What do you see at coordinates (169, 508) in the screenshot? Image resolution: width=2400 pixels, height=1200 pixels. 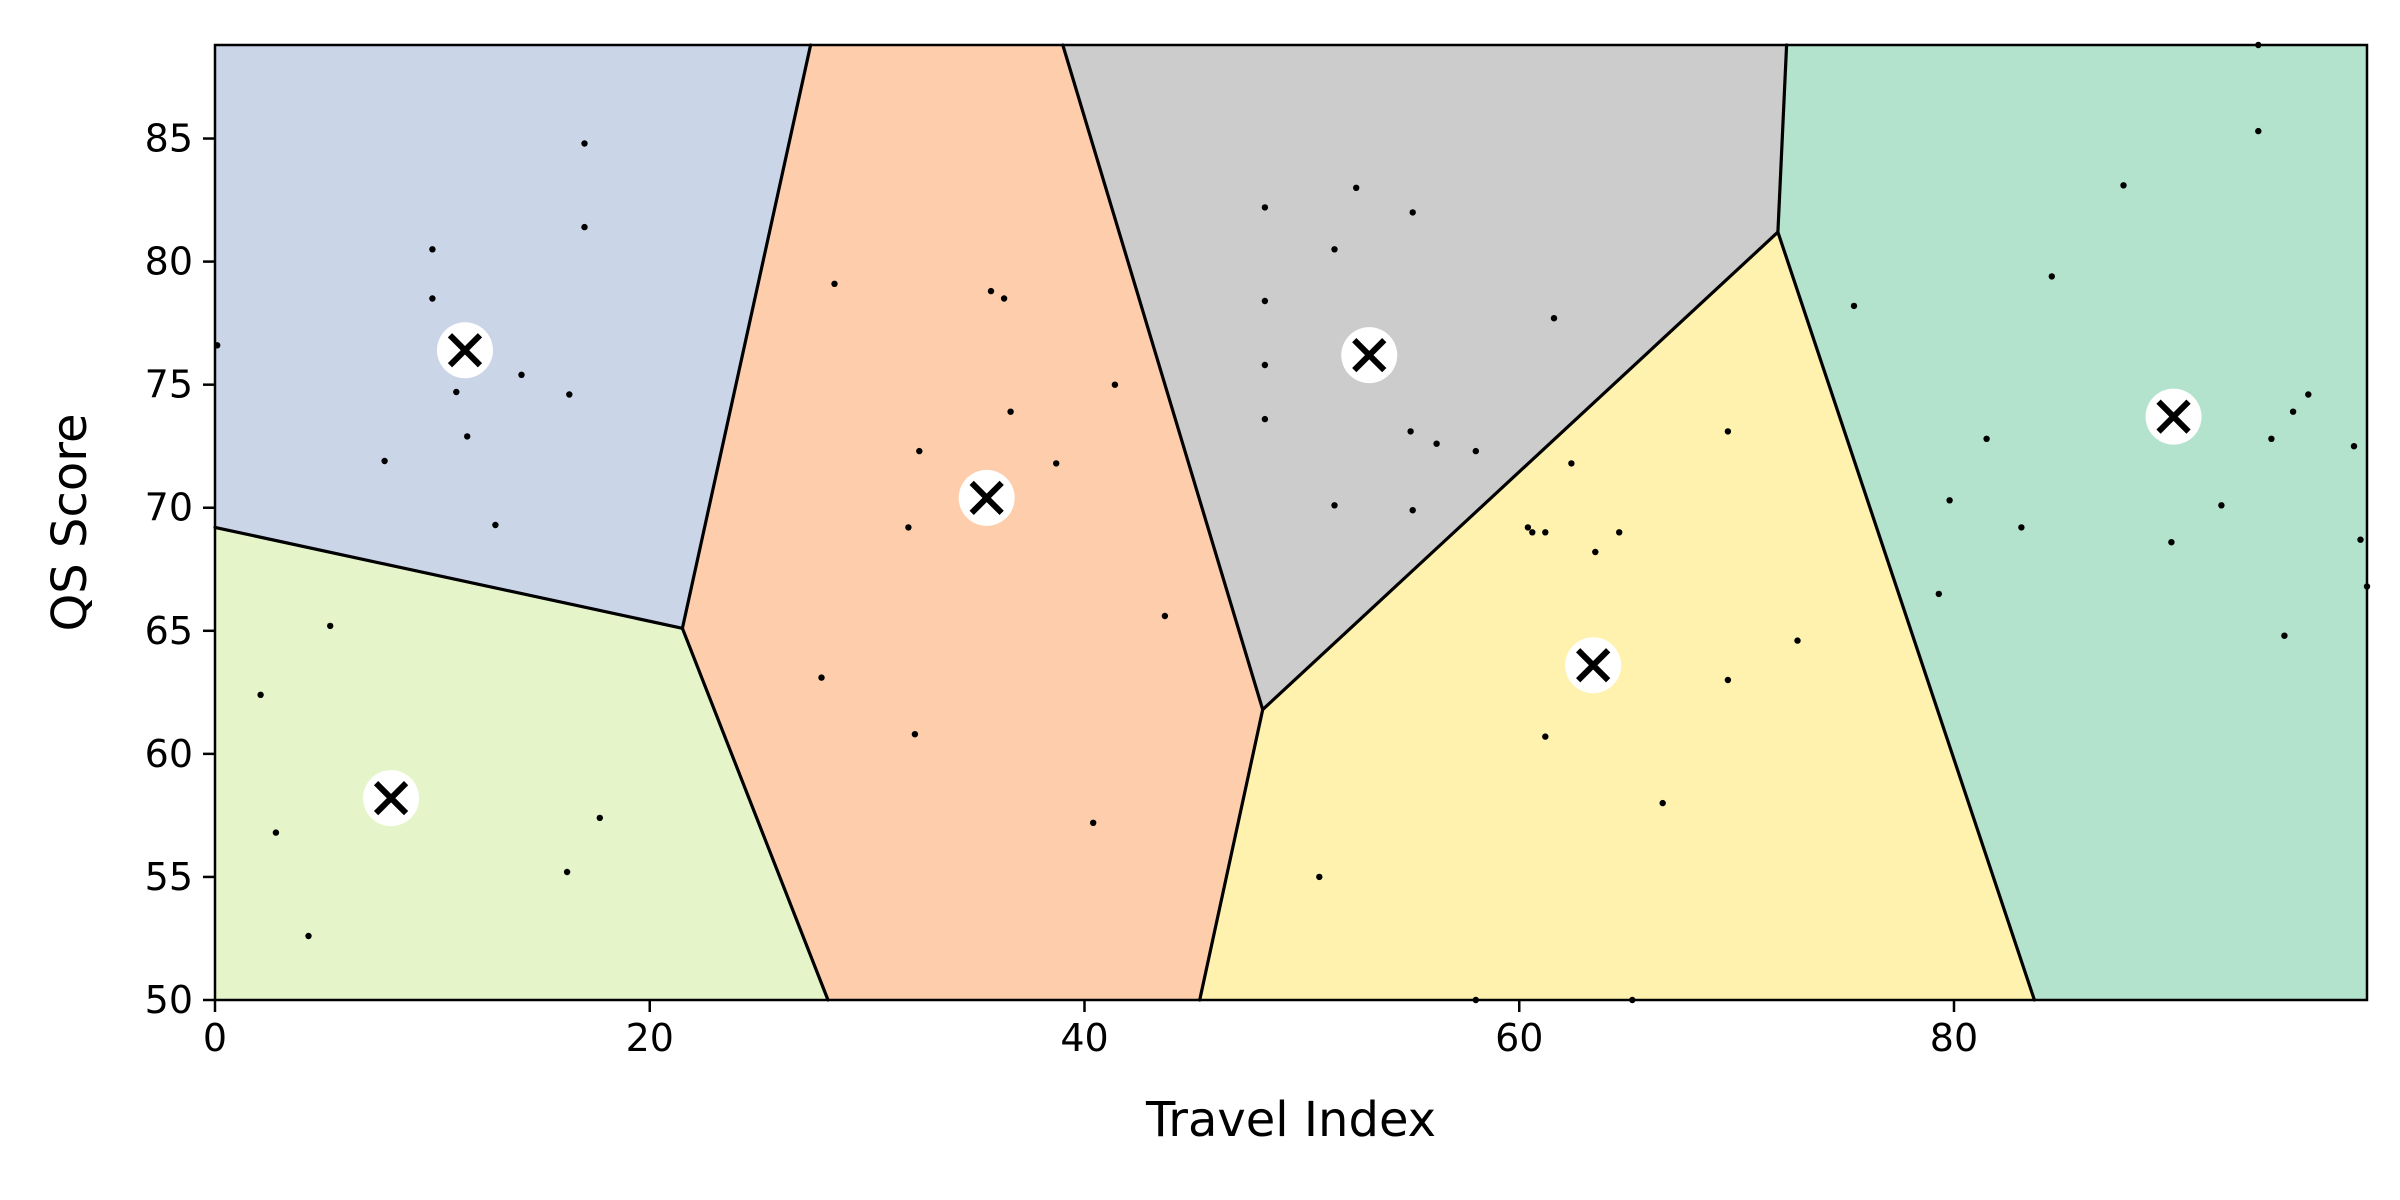 I see `y-tick-label: 70` at bounding box center [169, 508].